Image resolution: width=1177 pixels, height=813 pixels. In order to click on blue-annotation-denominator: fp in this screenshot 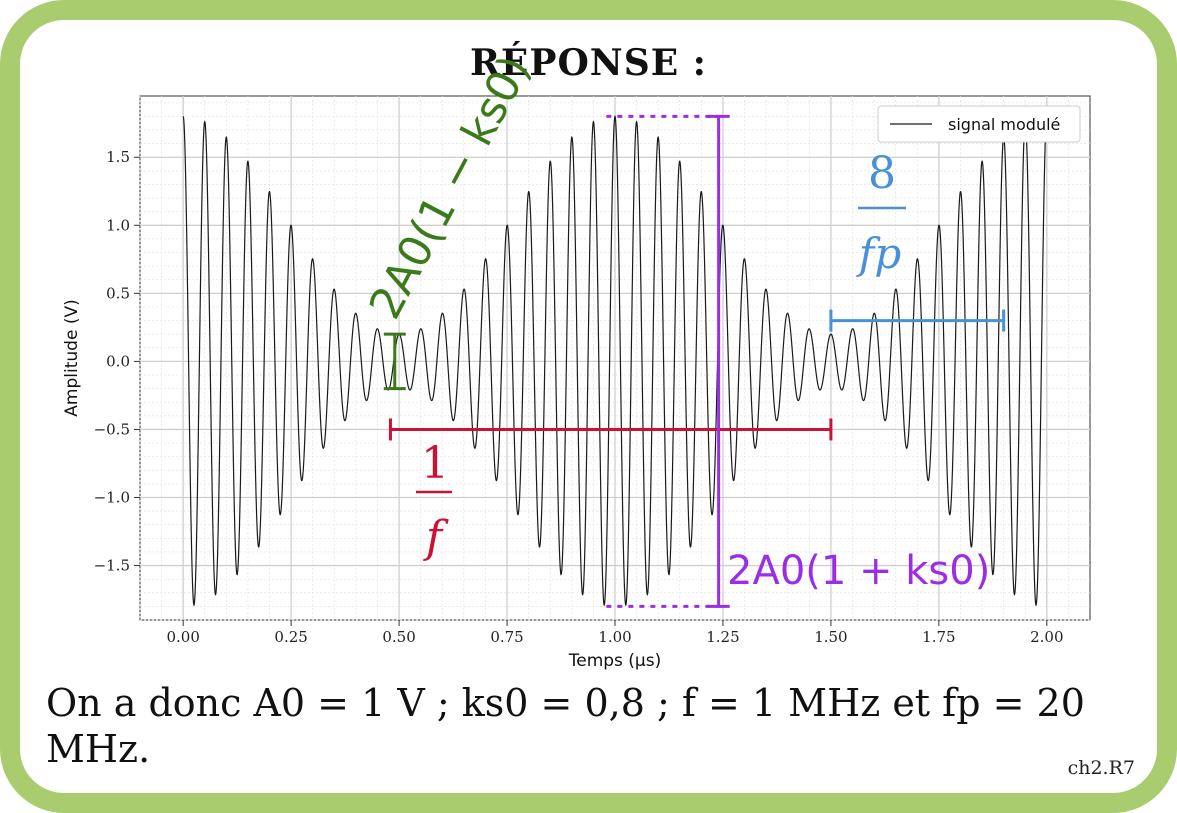, I will do `click(878, 253)`.